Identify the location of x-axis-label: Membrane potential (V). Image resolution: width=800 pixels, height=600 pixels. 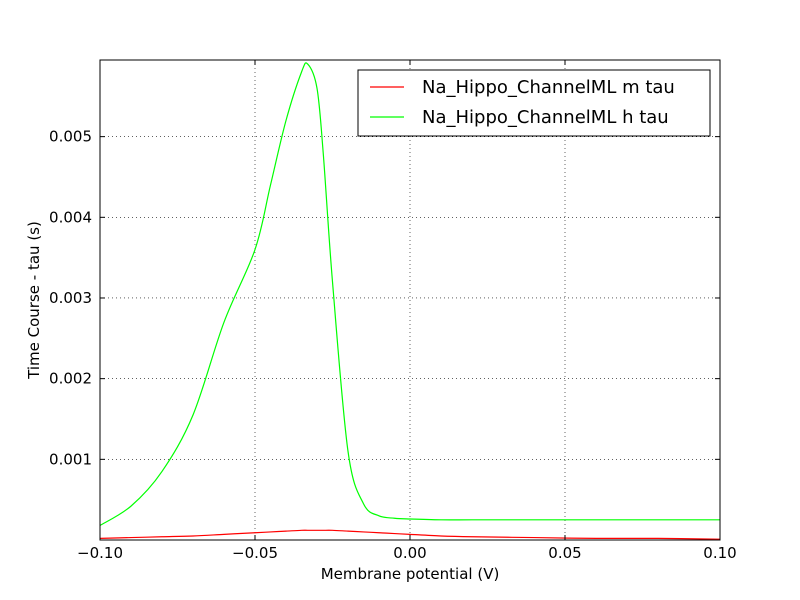
(410, 574).